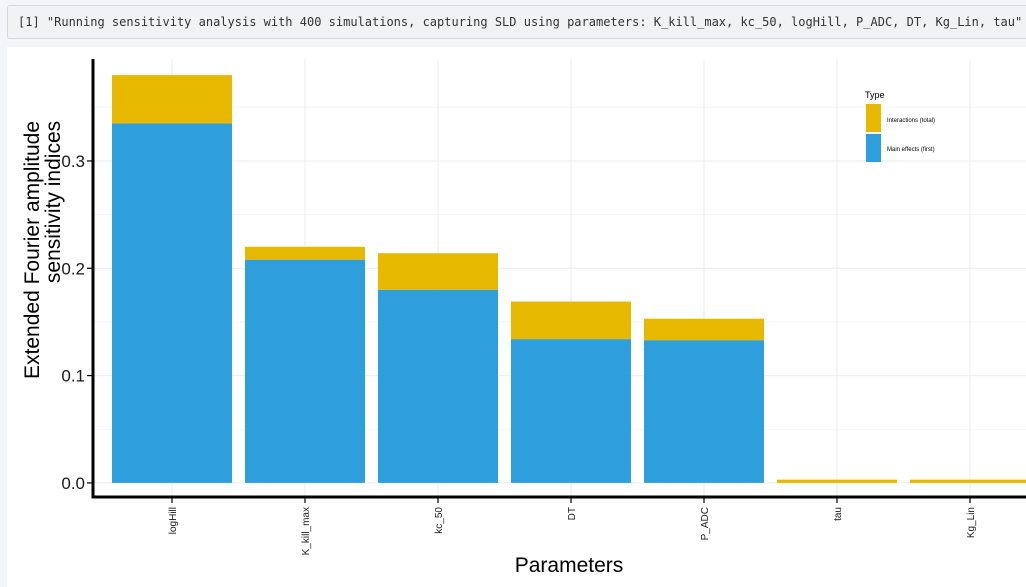 The width and height of the screenshot is (1026, 587). I want to click on bar-interactions-DT, so click(571, 320).